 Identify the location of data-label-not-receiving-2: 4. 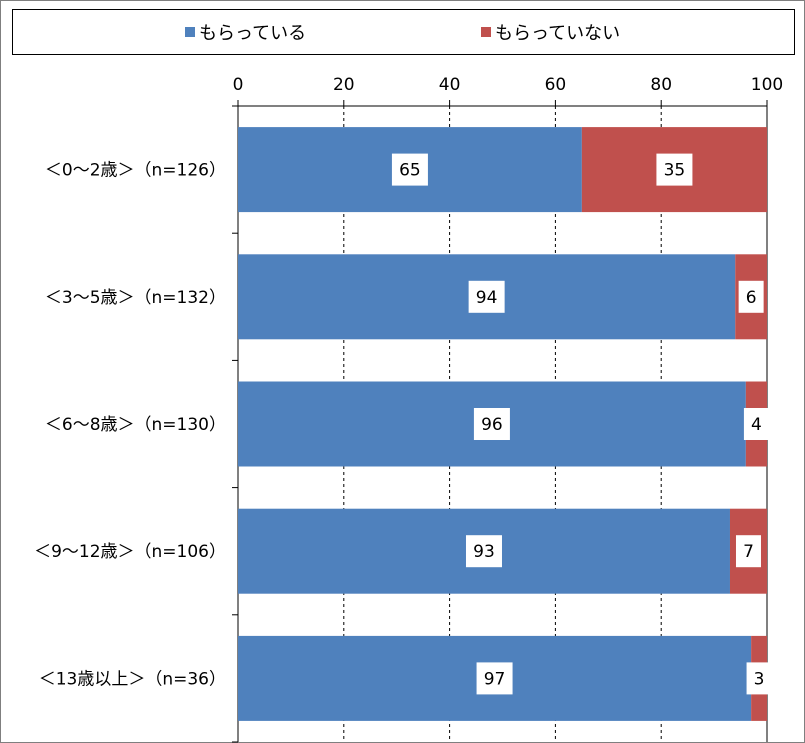
(756, 425).